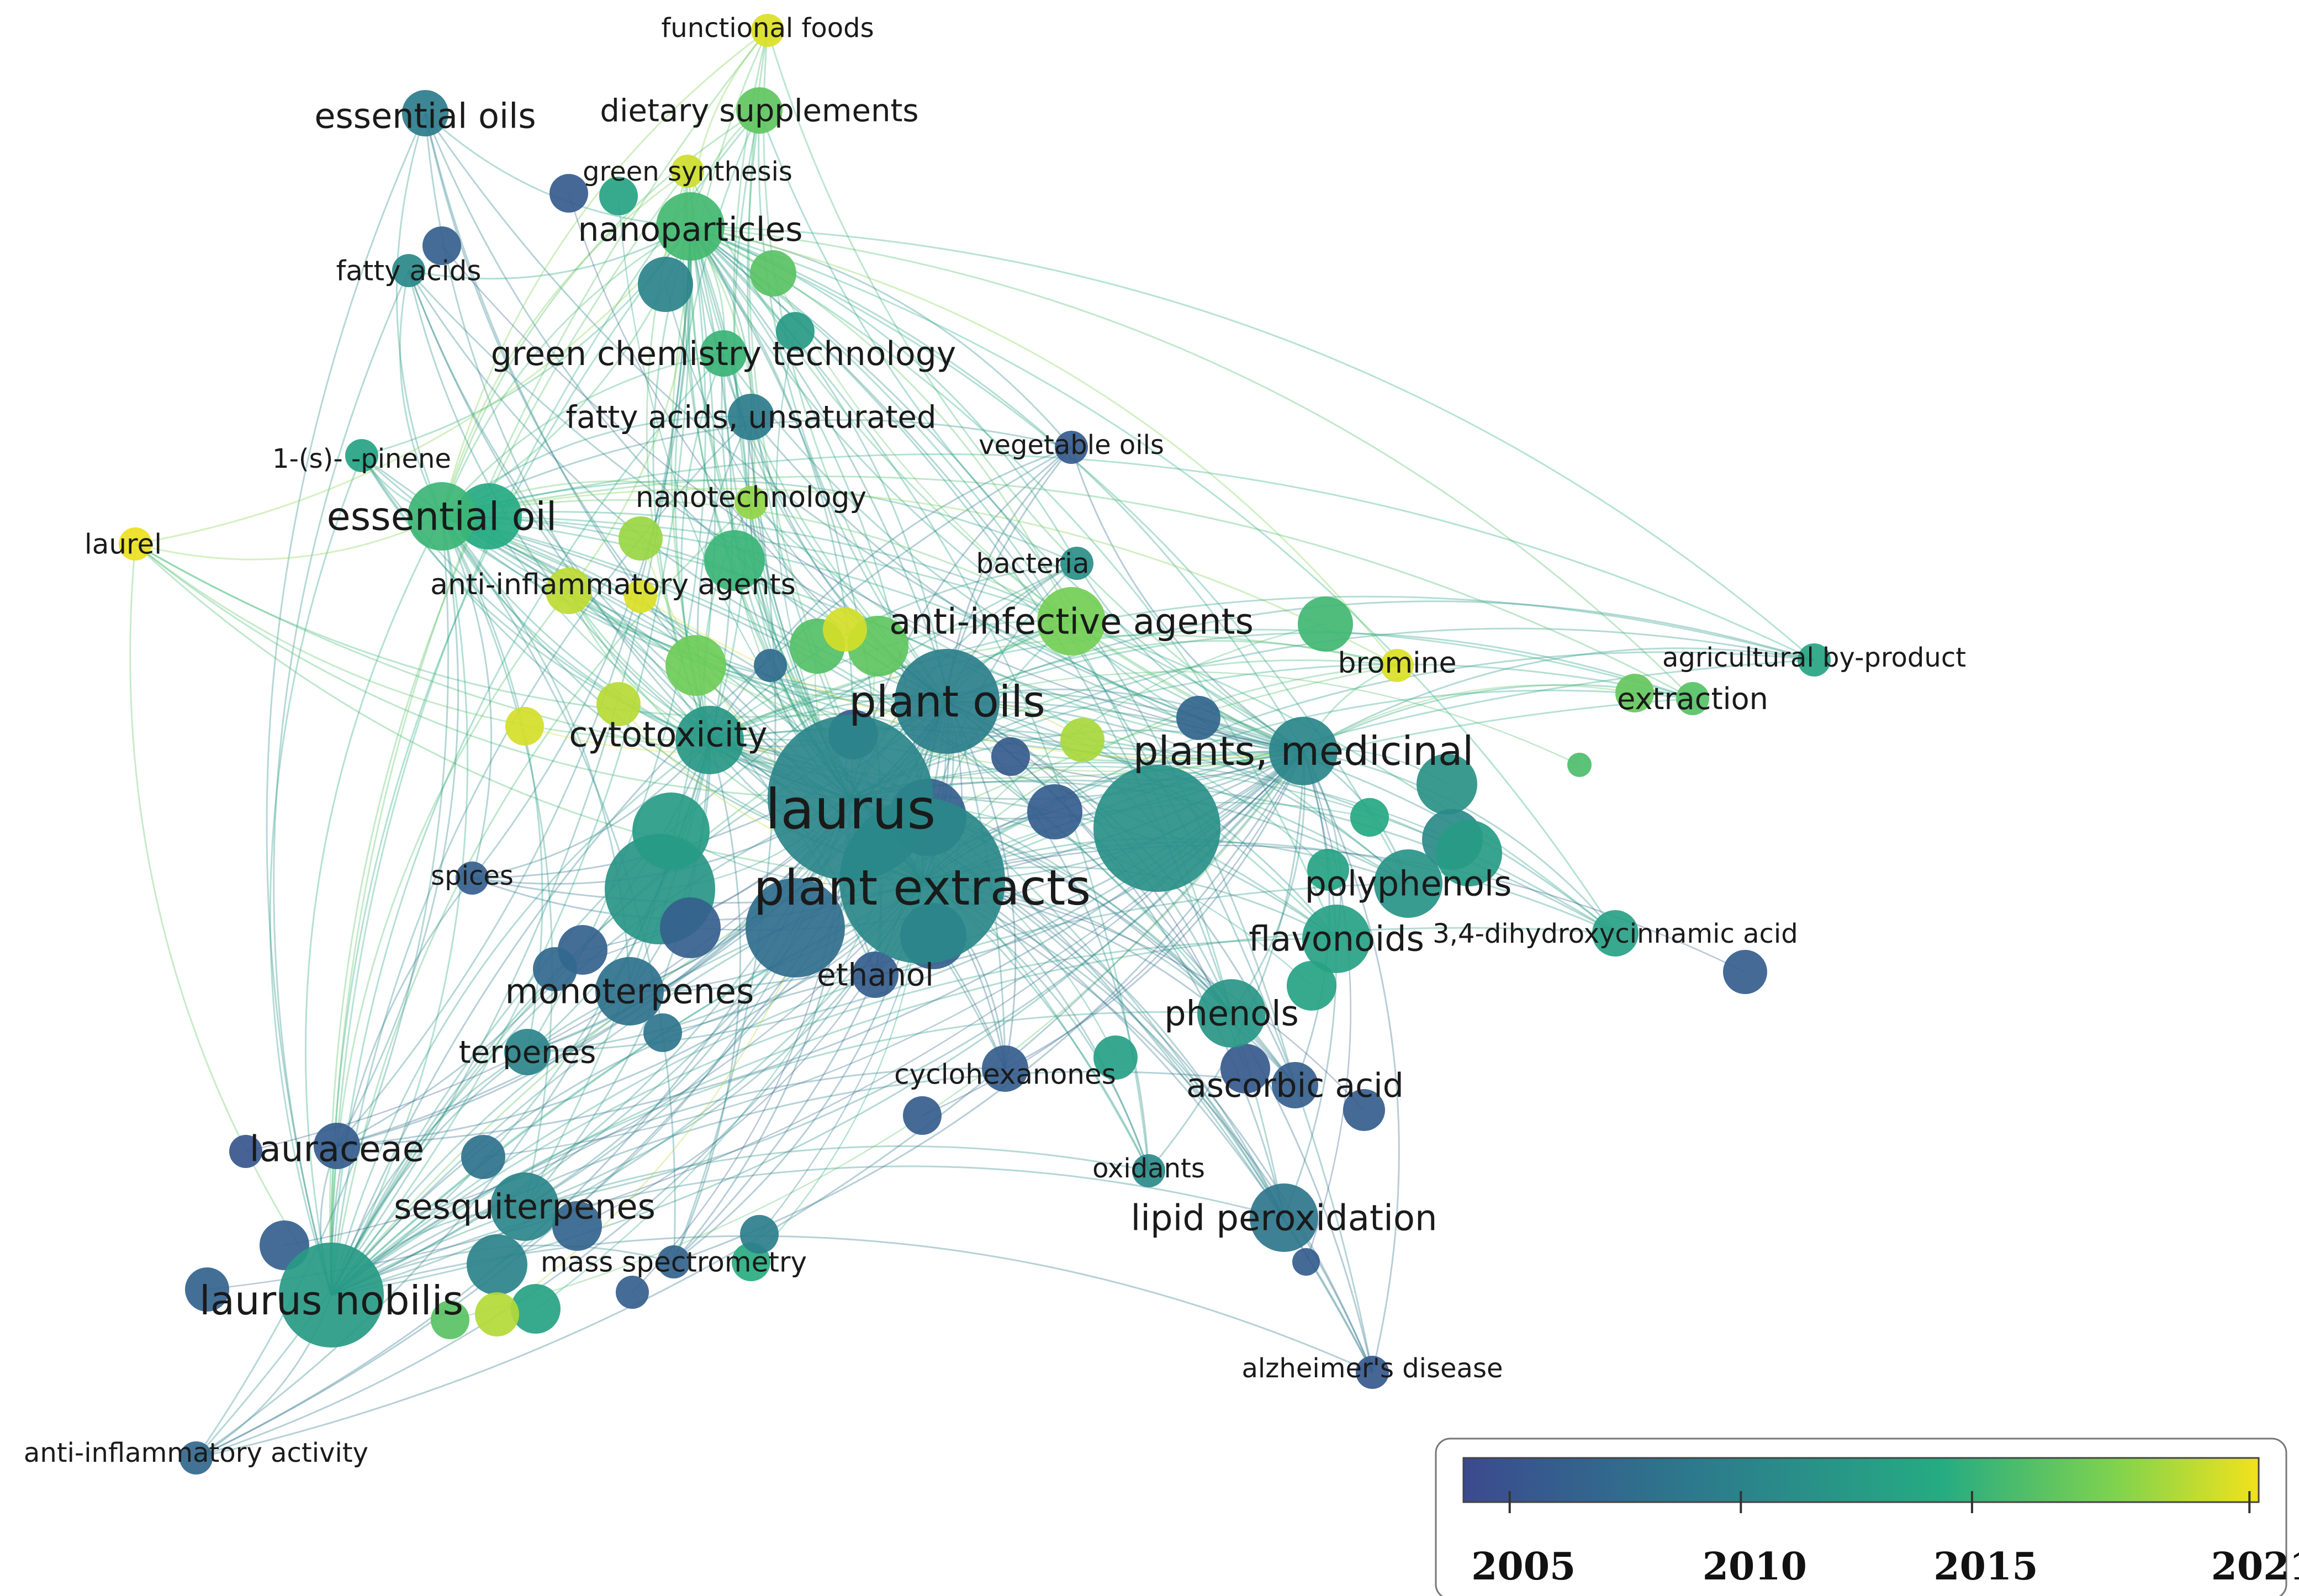 This screenshot has height=1596, width=2299. I want to click on node-pinene, so click(362, 455).